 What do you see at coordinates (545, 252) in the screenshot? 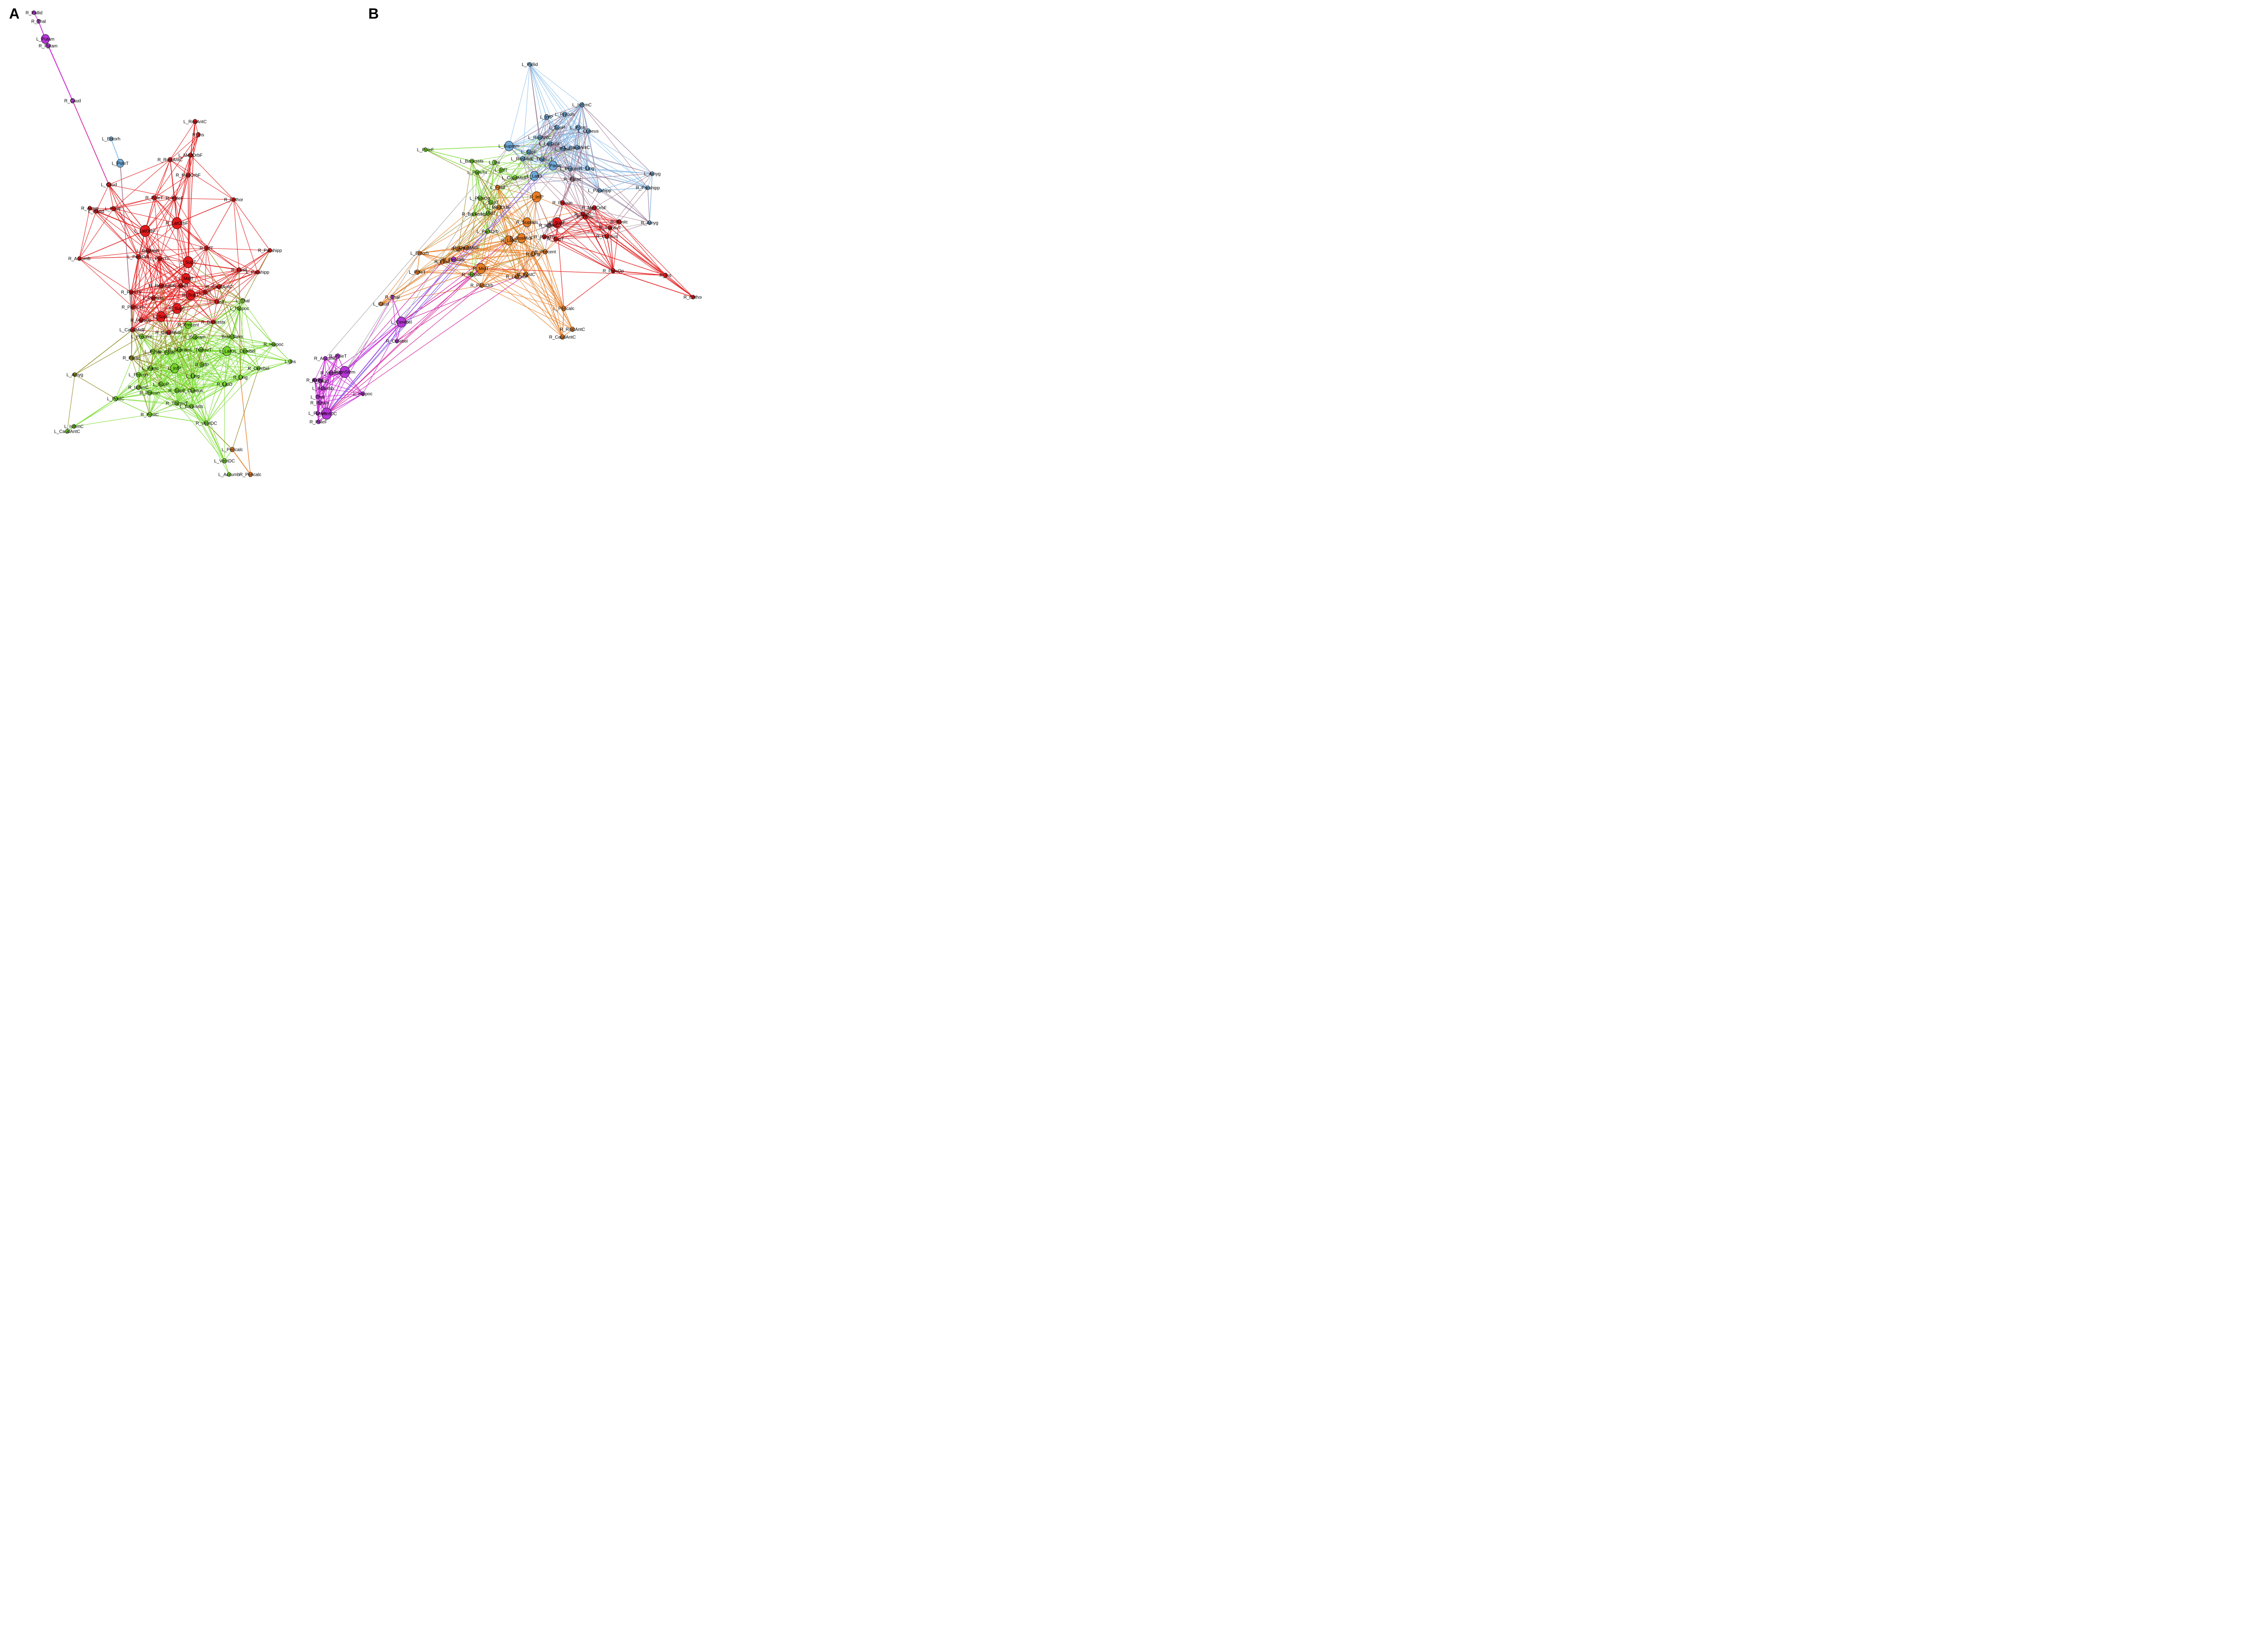
I see `node-R_Precent` at bounding box center [545, 252].